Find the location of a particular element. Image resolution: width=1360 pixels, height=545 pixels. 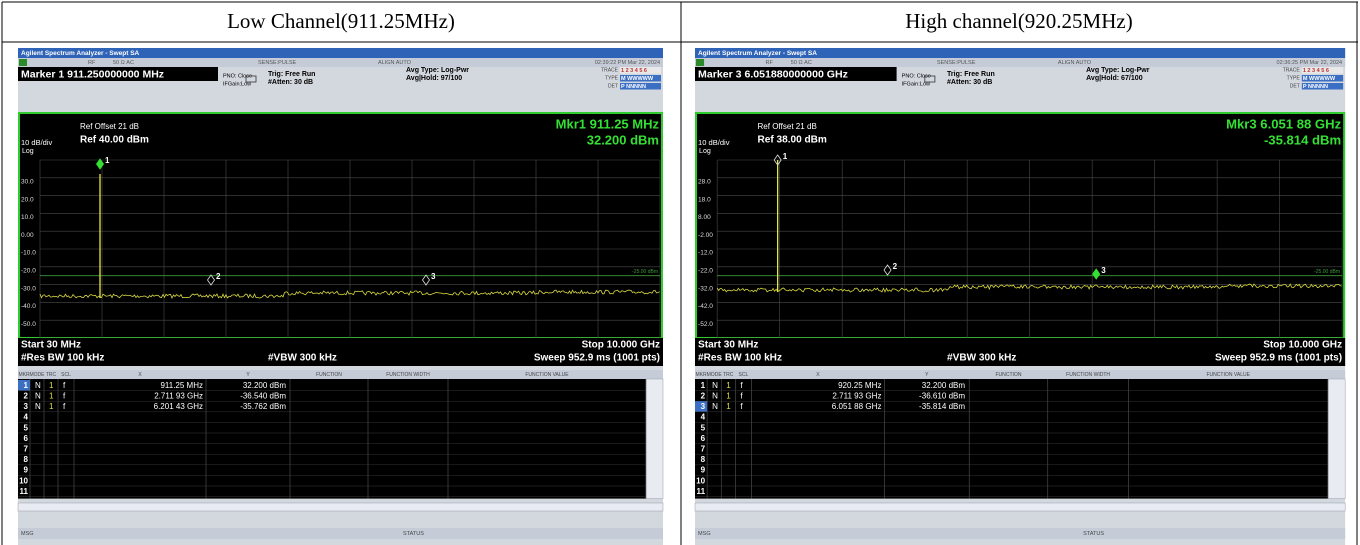

label: -22.0 is located at coordinates (705, 271).